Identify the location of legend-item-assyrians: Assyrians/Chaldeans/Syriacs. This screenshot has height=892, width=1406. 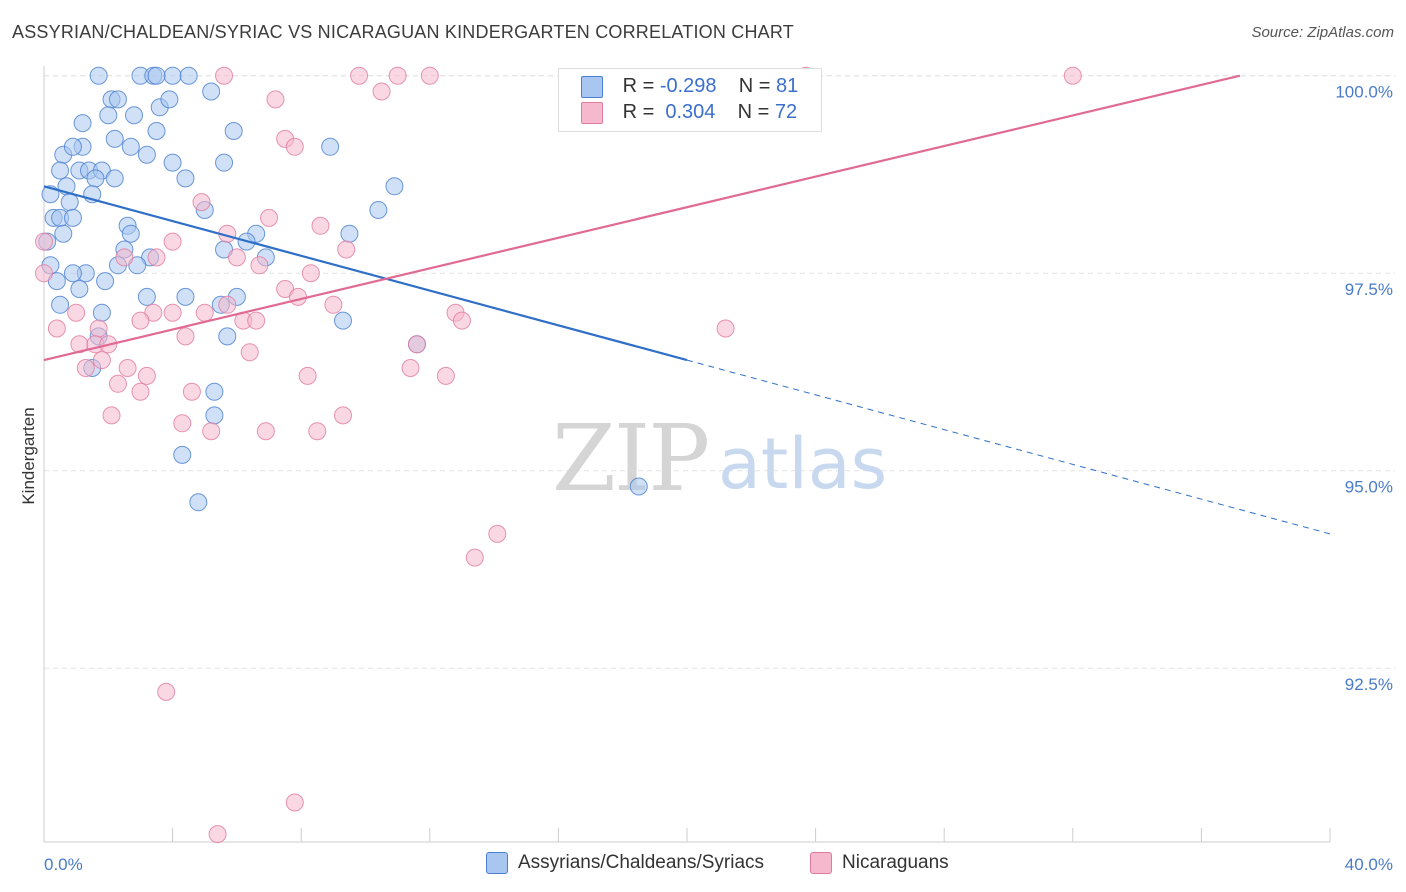
(625, 863).